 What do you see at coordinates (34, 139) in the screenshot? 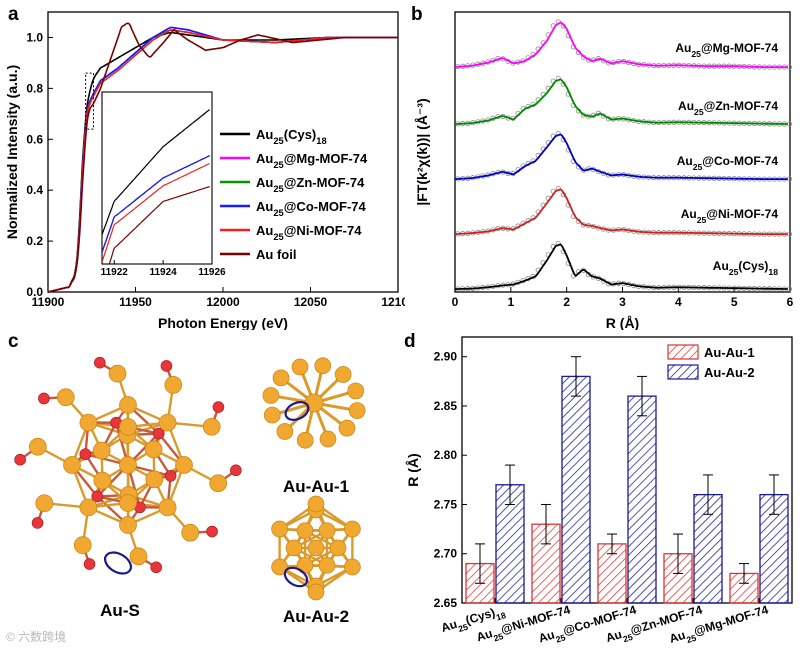
I see `y-tick-label: 0.6` at bounding box center [34, 139].